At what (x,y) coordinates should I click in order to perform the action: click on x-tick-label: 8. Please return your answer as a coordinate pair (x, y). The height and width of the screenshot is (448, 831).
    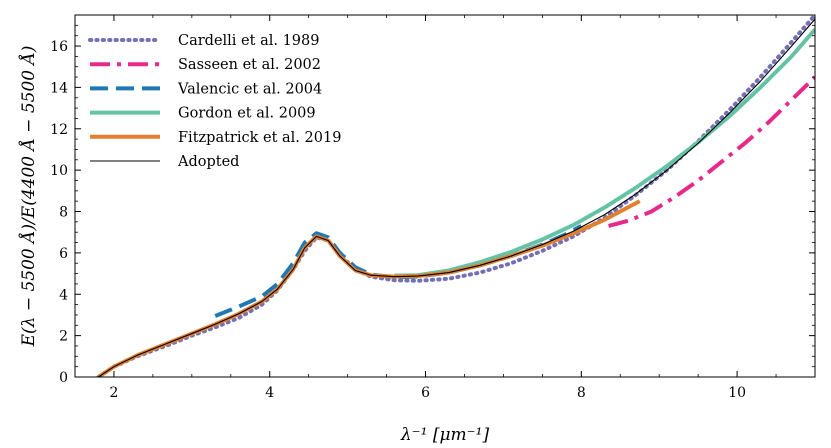
    Looking at the image, I should click on (581, 393).